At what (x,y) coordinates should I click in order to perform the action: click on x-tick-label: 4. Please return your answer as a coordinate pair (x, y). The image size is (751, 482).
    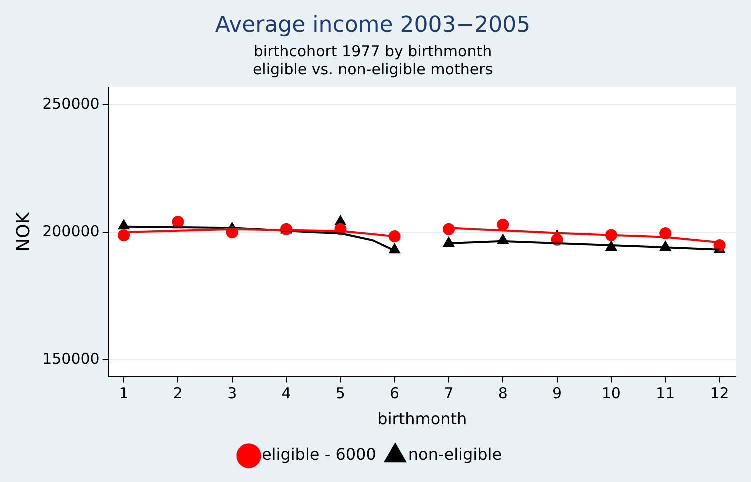
    Looking at the image, I should click on (287, 393).